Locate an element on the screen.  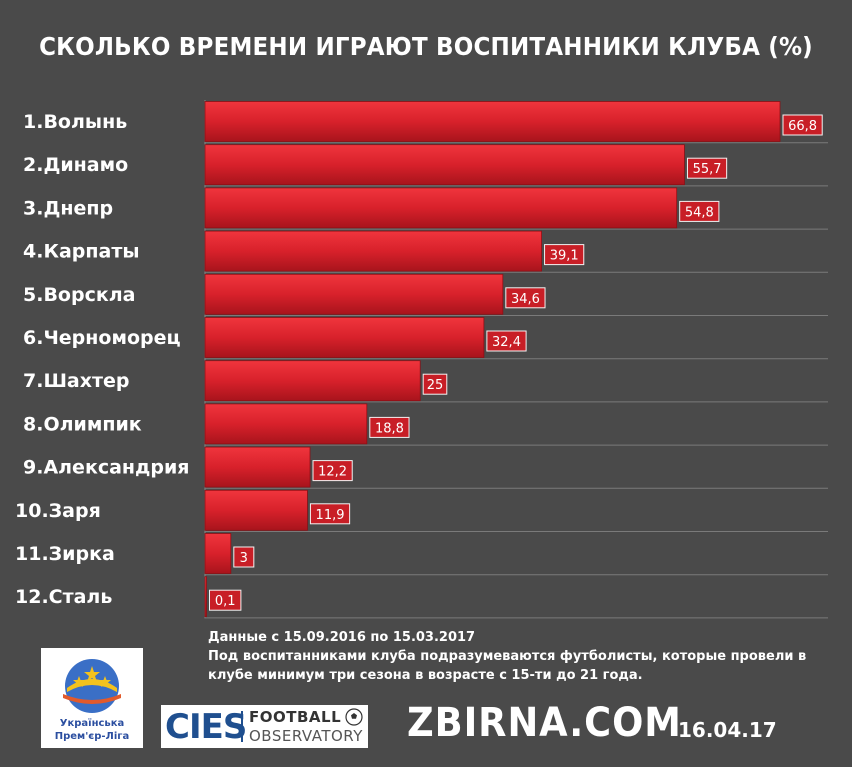
category-label: 3.Днепр is located at coordinates (68, 208).